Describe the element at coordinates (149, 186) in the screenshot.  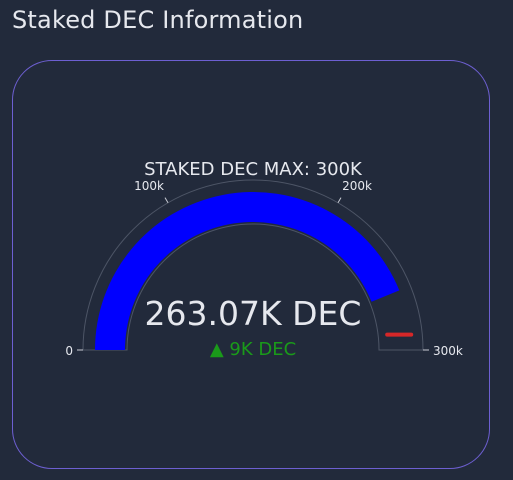
I see `gauge-tick-label: 100k` at that location.